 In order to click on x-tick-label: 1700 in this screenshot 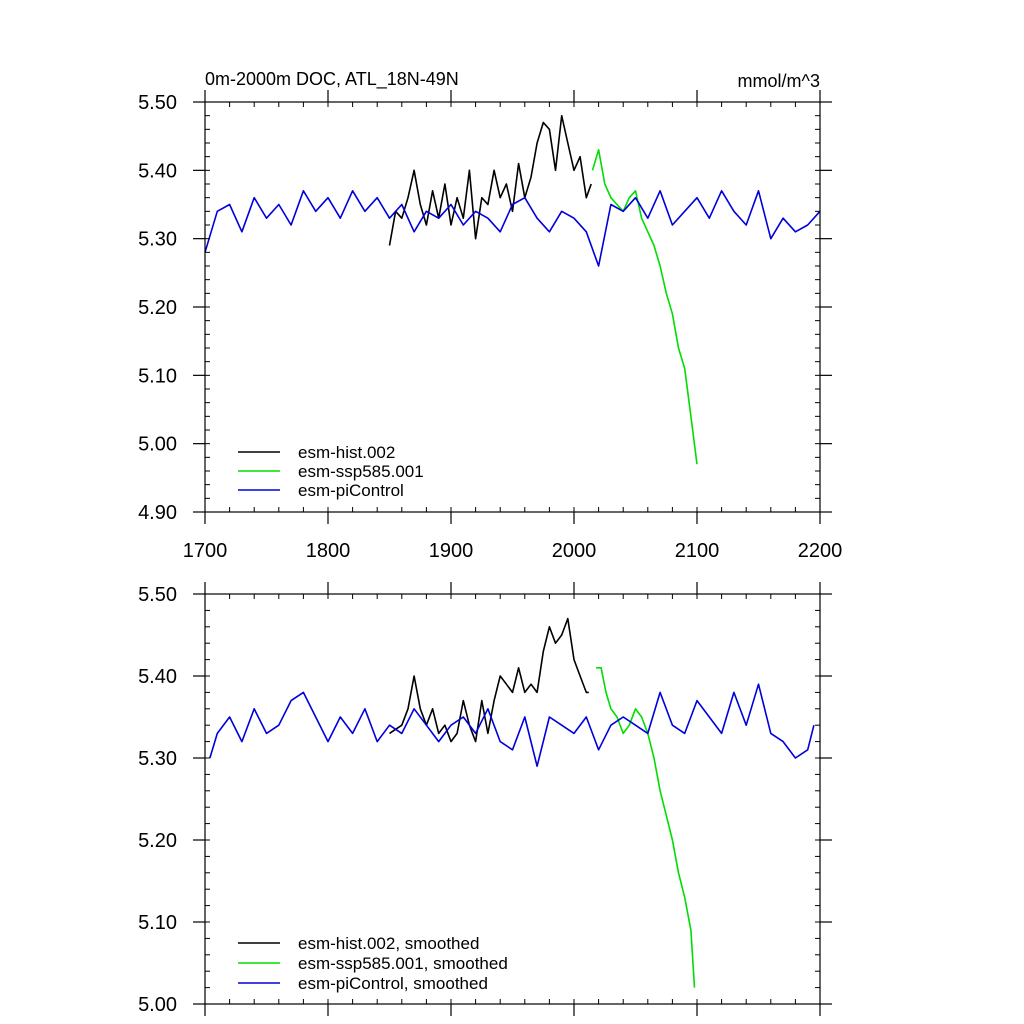, I will do `click(205, 551)`.